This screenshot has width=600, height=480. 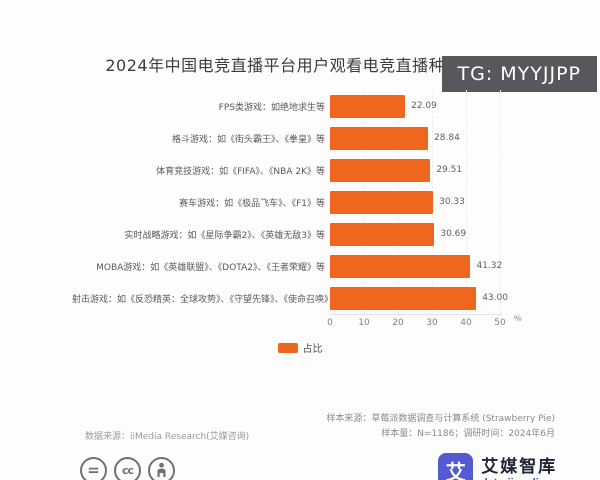 I want to click on legend-label: 占比, so click(x=312, y=349).